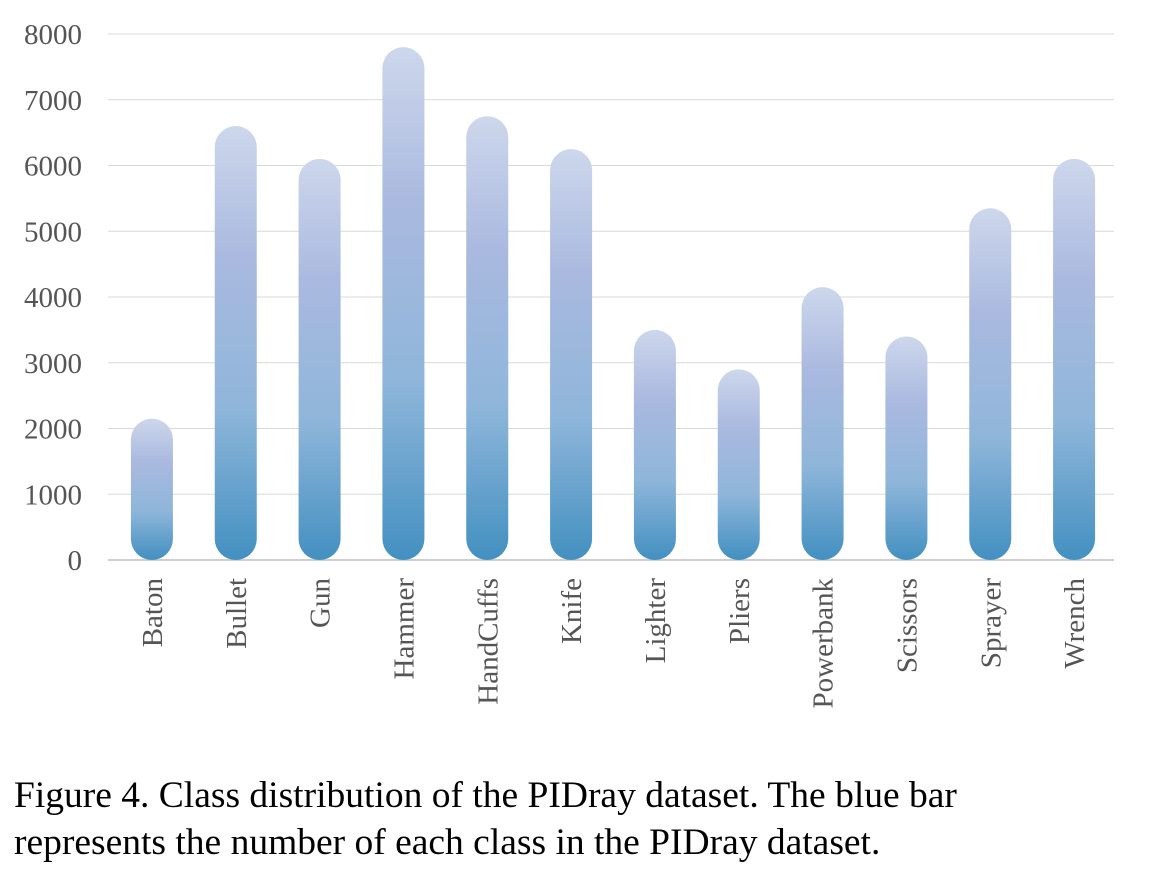  Describe the element at coordinates (53, 495) in the screenshot. I see `y-tick-label: 1000` at that location.